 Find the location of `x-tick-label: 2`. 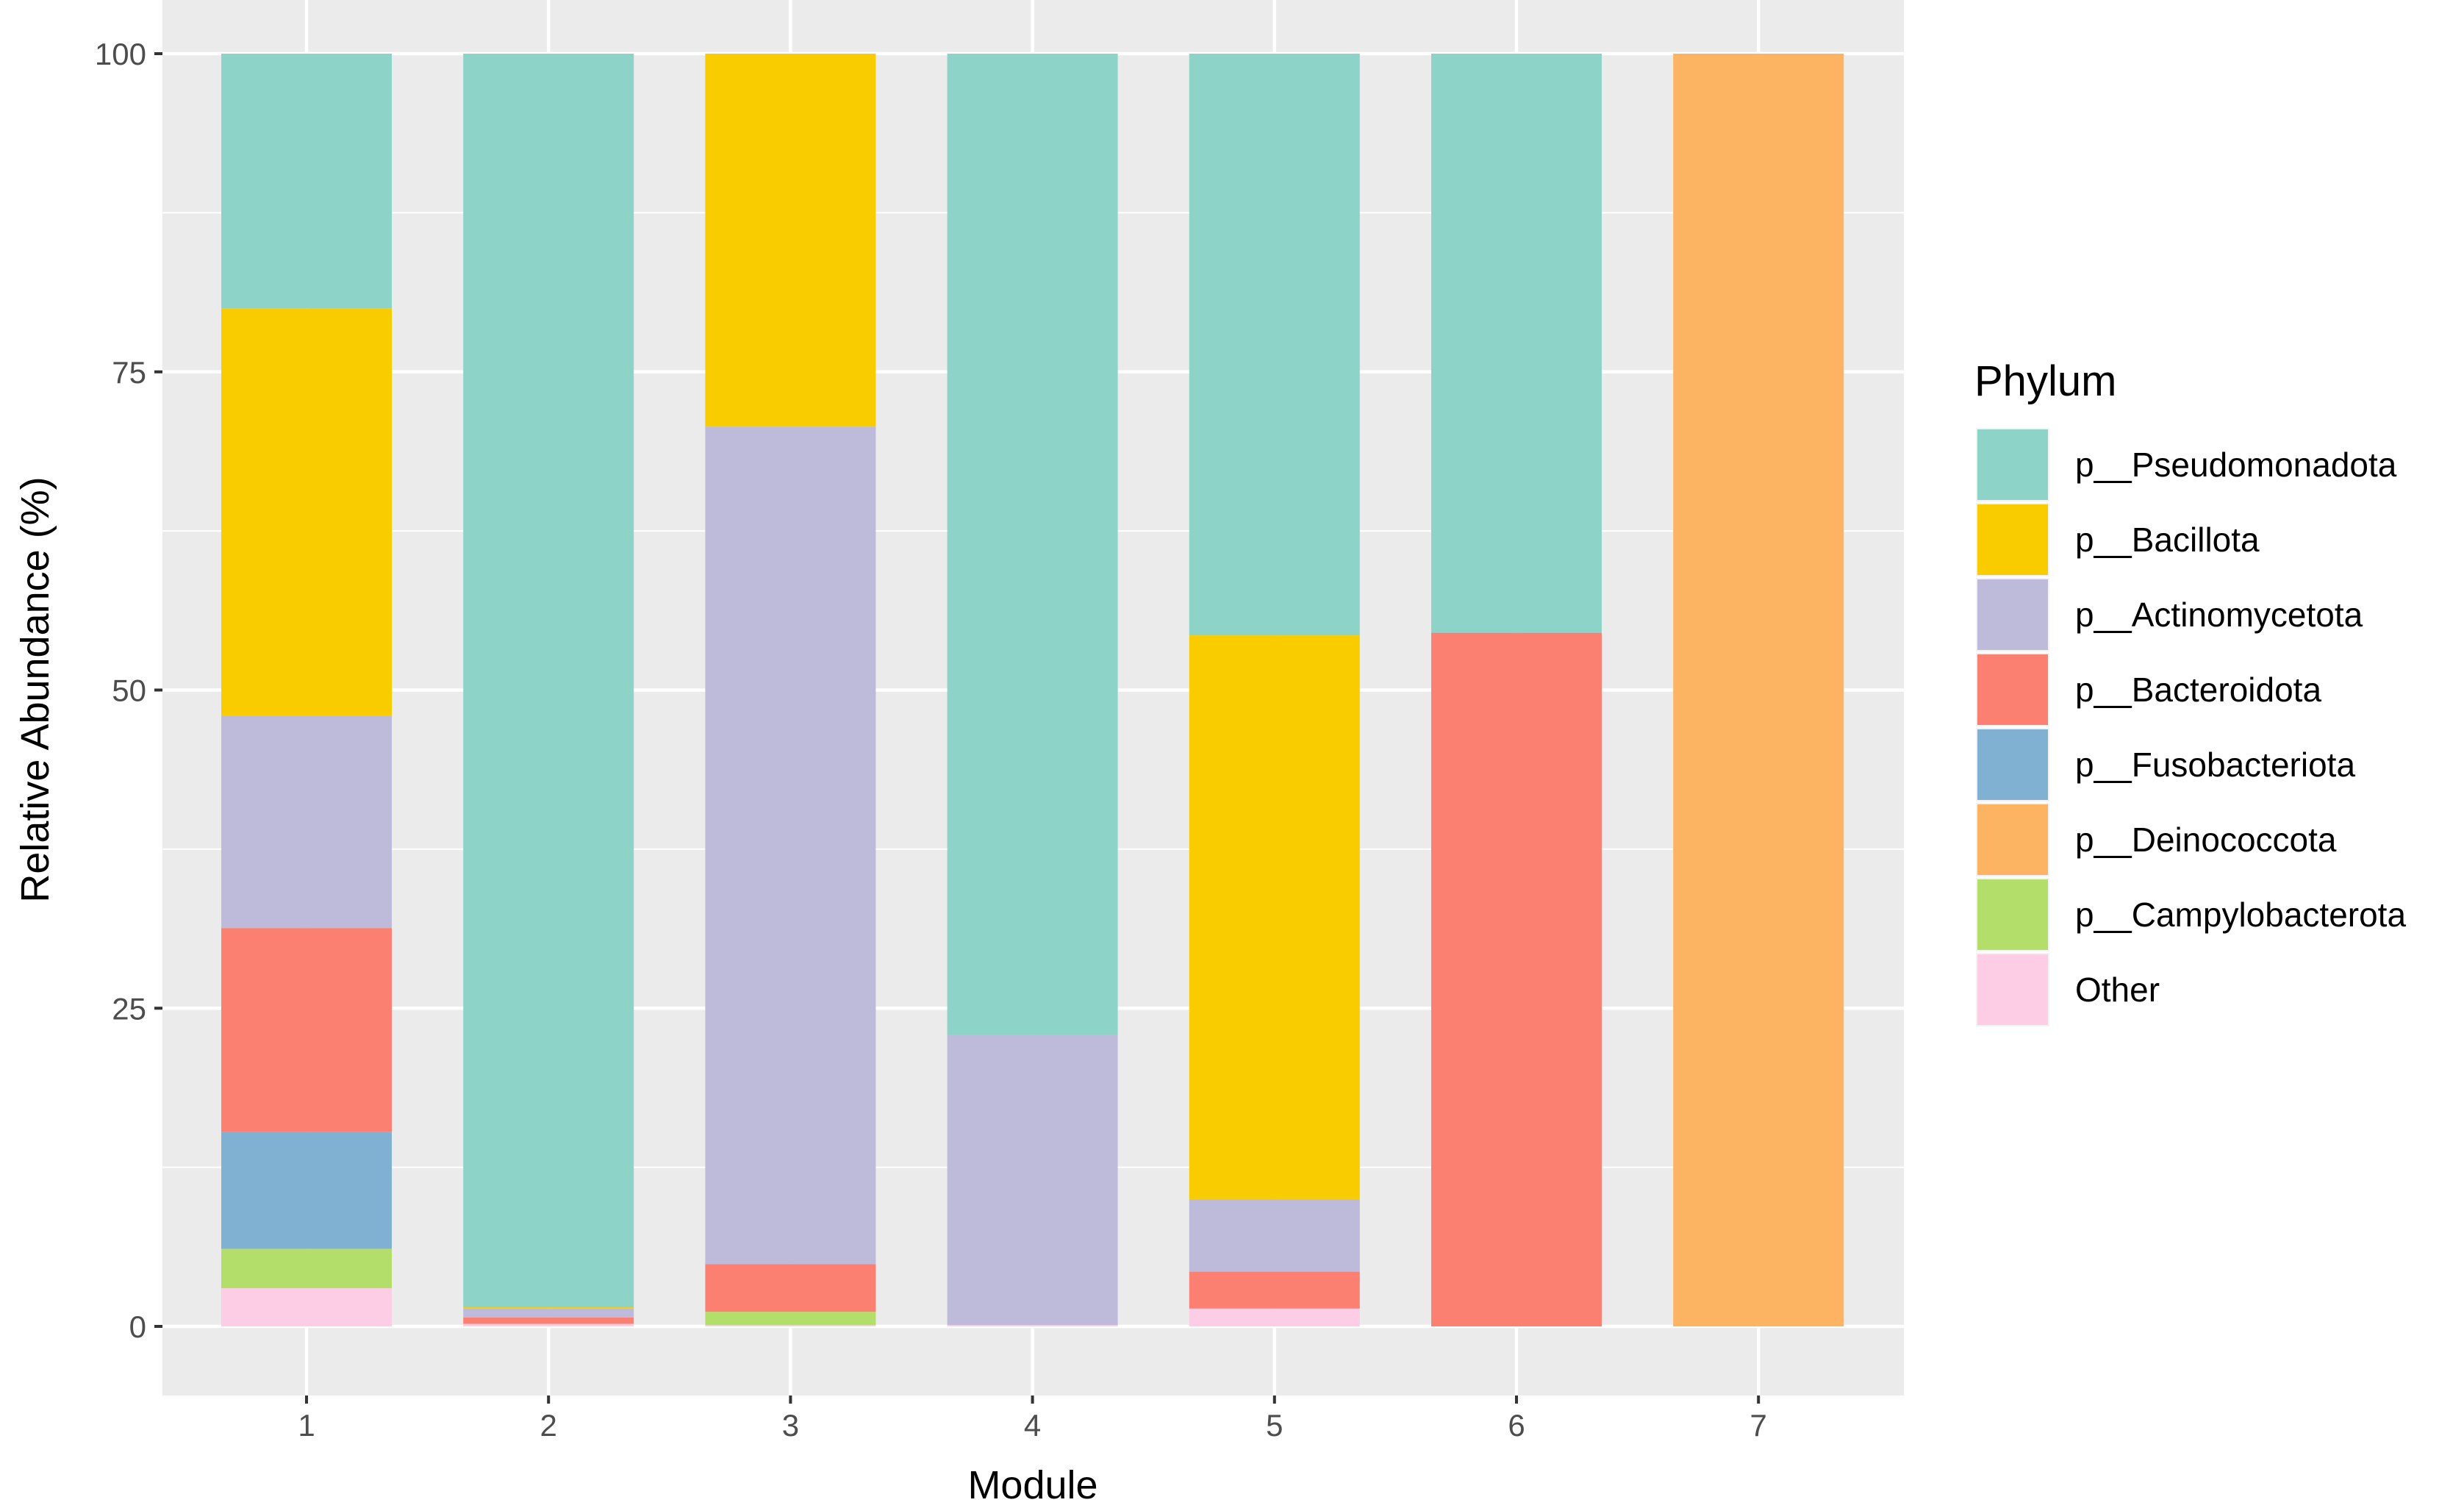

x-tick-label: 2 is located at coordinates (548, 1425).